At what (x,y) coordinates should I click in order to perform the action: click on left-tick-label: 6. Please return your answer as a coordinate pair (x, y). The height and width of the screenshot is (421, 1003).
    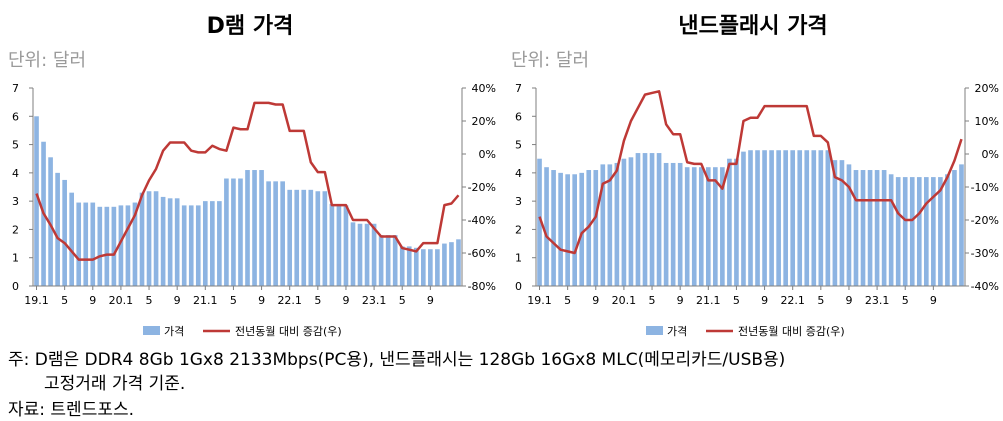
    Looking at the image, I should click on (518, 116).